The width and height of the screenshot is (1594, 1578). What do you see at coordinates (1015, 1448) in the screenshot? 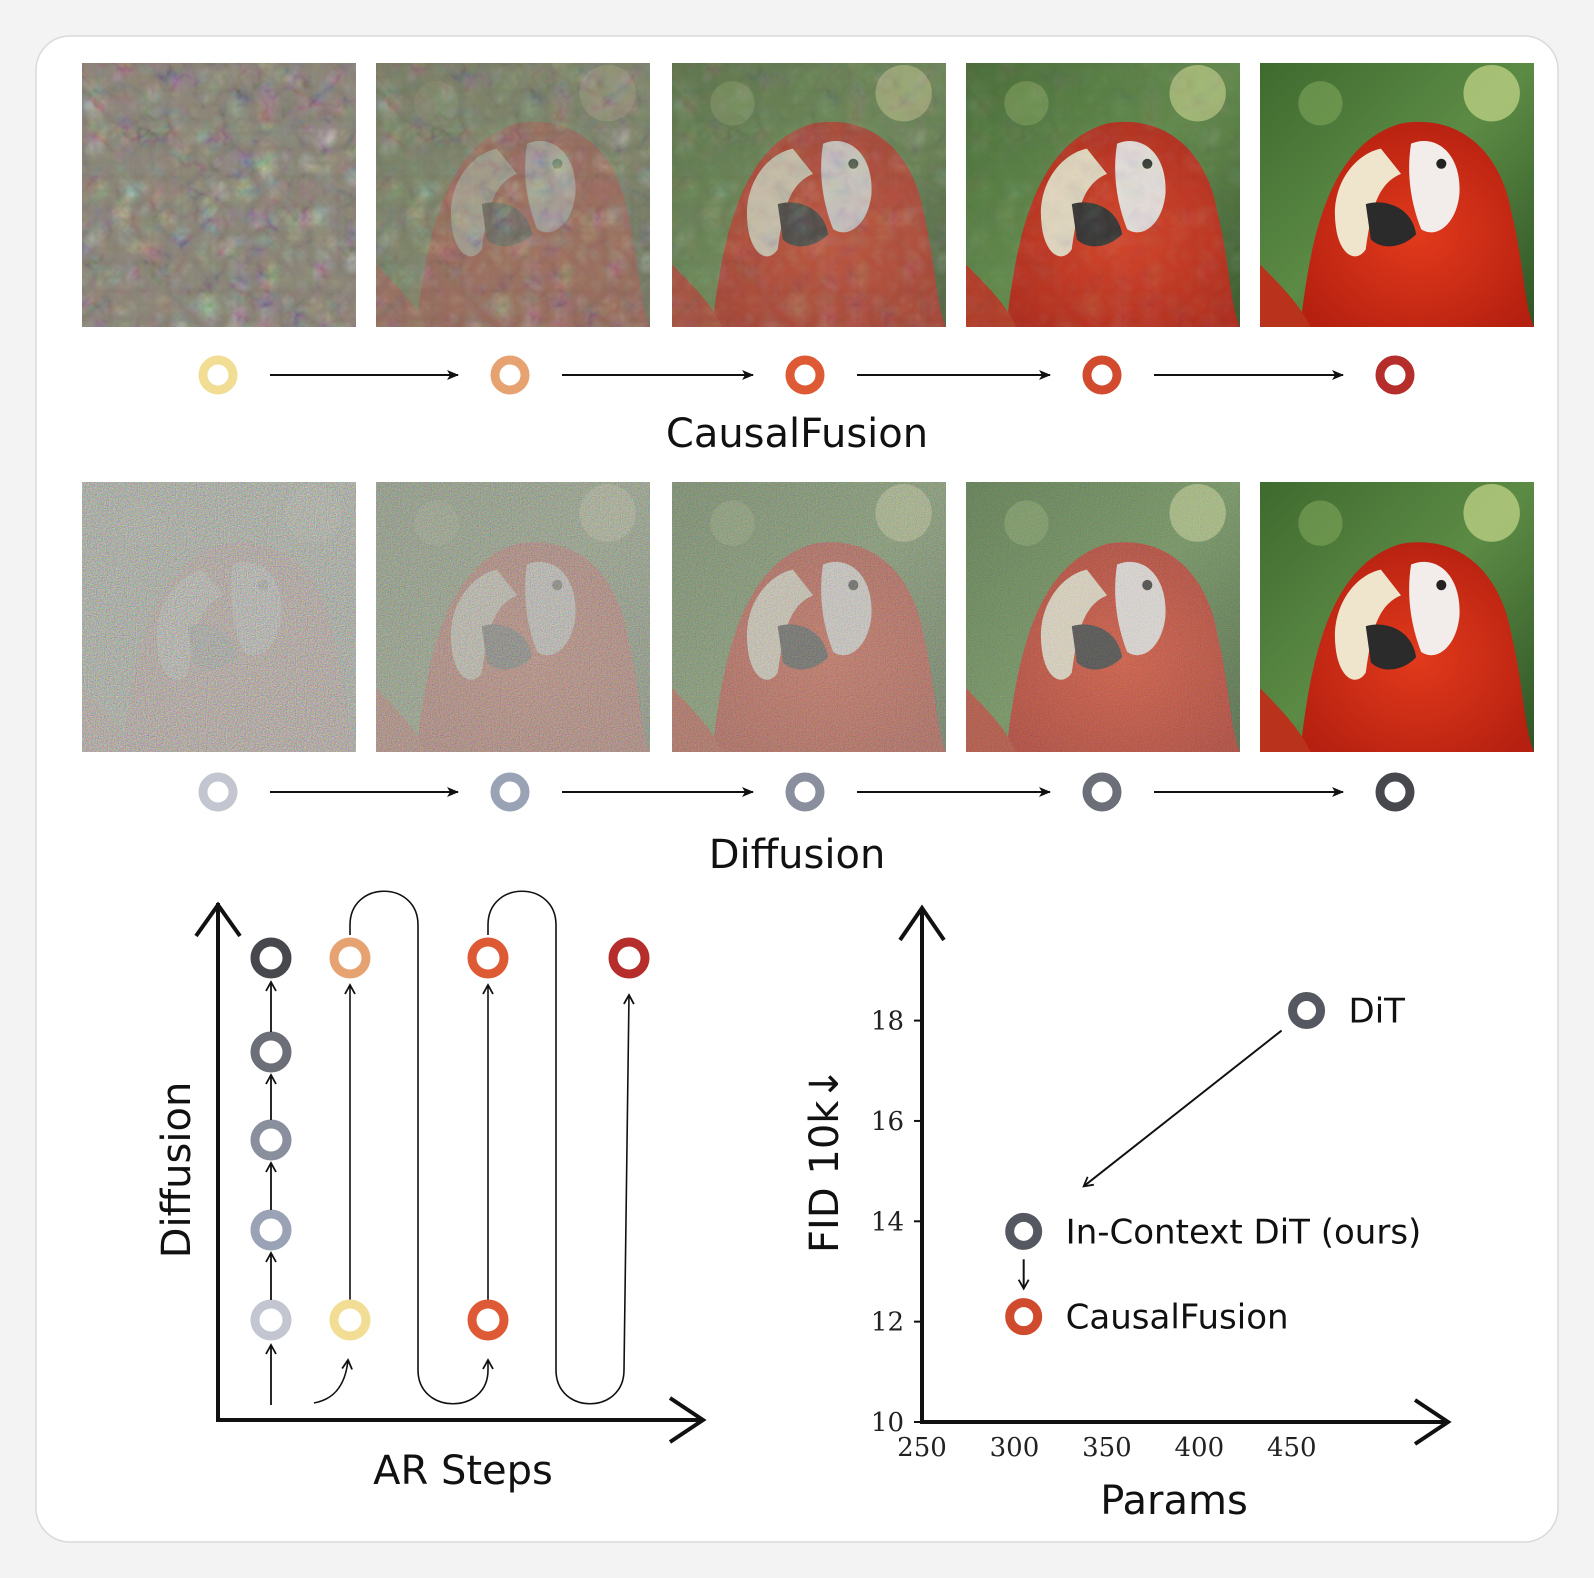
I see `chart-x-tick-300: 300` at bounding box center [1015, 1448].